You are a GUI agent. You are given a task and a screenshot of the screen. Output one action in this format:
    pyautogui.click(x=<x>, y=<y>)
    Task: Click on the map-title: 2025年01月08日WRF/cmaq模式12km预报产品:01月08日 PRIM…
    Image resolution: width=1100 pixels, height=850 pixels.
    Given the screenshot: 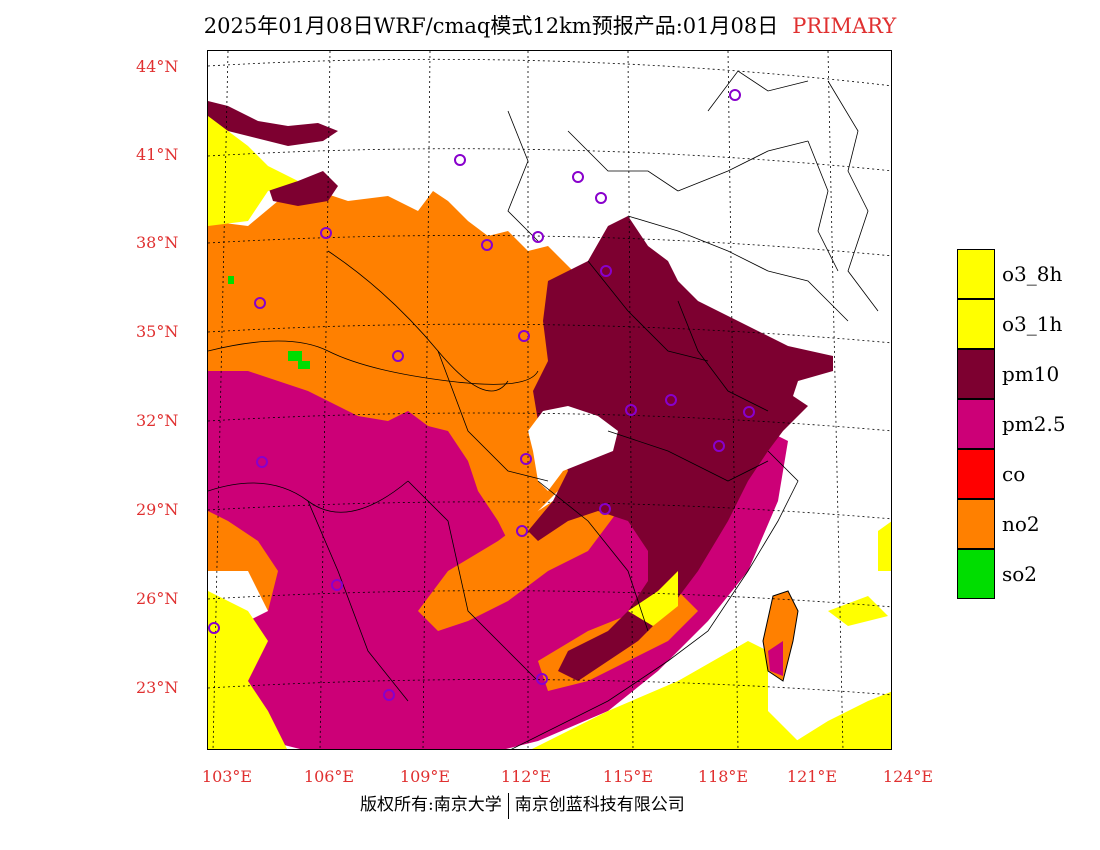 What is the action you would take?
    pyautogui.click(x=550, y=25)
    